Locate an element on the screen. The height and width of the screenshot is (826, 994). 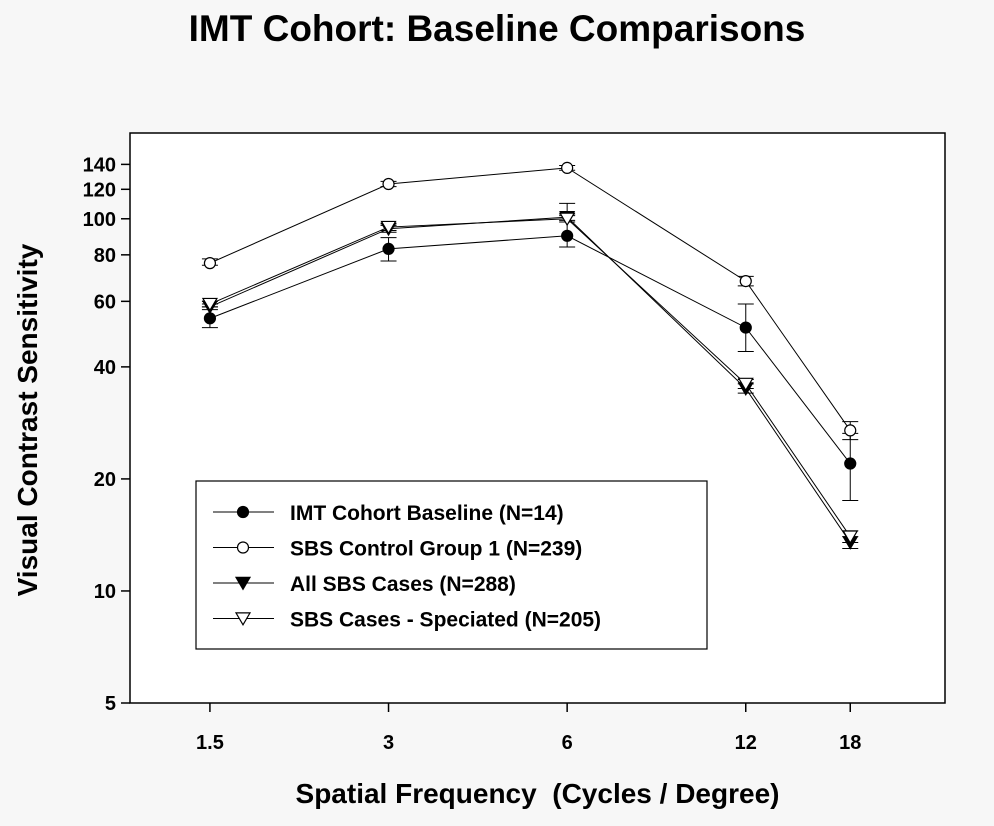
legend-entry: IMT Cohort Baseline (N=14) is located at coordinates (427, 513).